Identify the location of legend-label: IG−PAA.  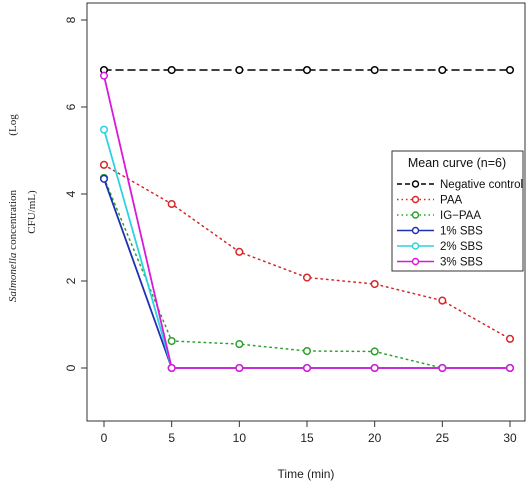
(460, 216).